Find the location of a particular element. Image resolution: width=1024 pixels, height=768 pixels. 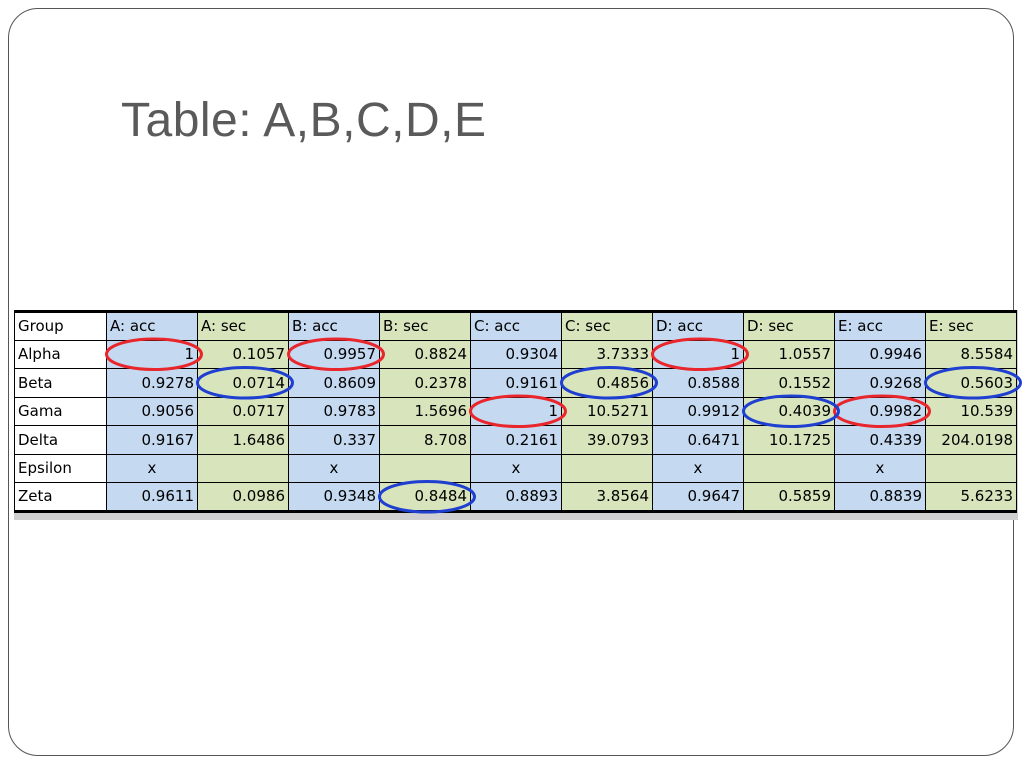

table-cell: 39.0793 is located at coordinates (607, 440).